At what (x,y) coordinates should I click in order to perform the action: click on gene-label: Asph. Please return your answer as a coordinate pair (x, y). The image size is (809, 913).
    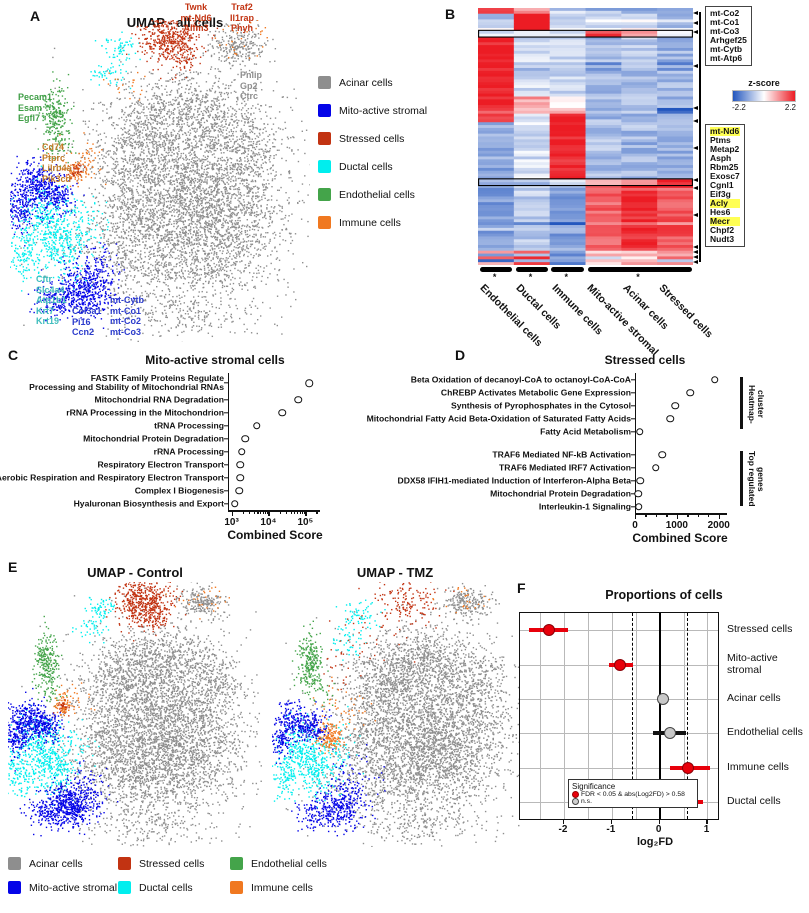
    Looking at the image, I should click on (721, 158).